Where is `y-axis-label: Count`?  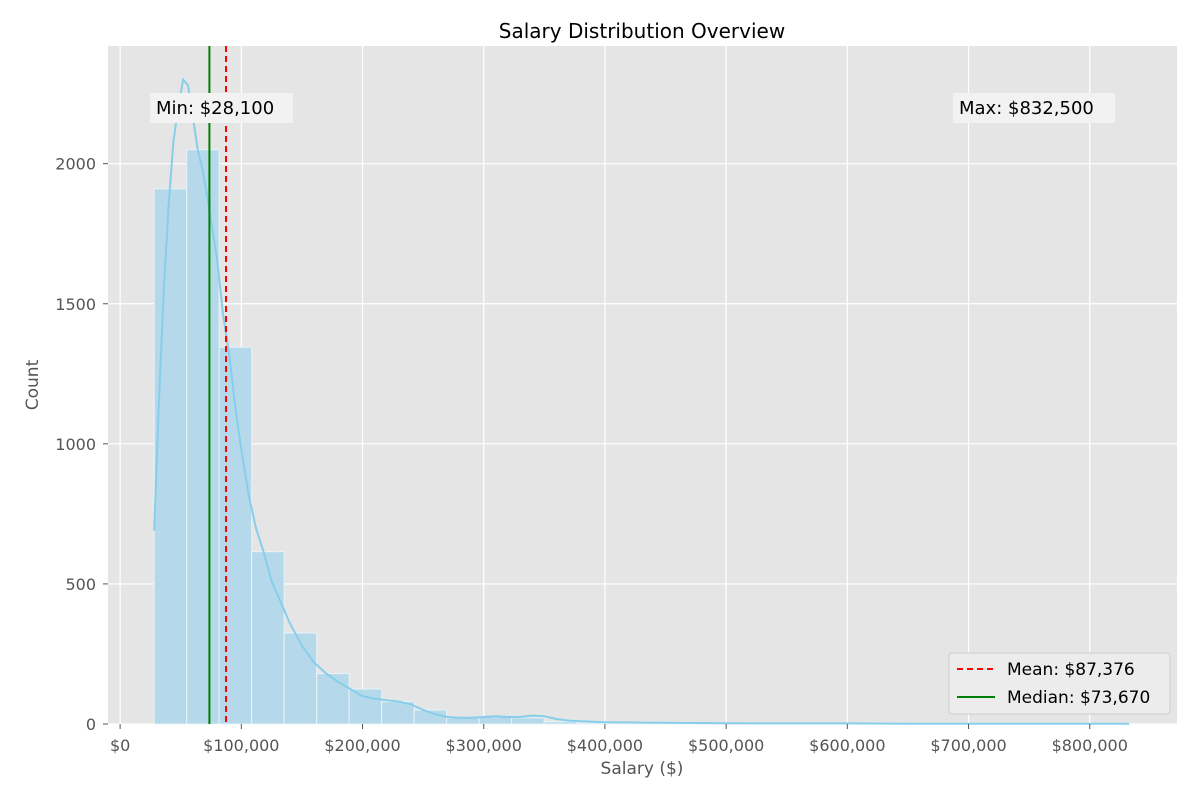
y-axis-label: Count is located at coordinates (33, 384).